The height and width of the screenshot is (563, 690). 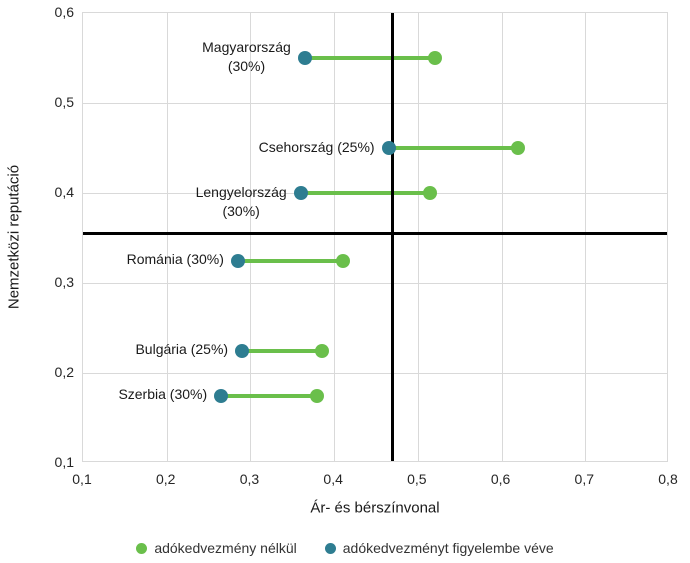 I want to click on legend-item-without-tax: adókedvezmény nélkül, so click(x=216, y=548).